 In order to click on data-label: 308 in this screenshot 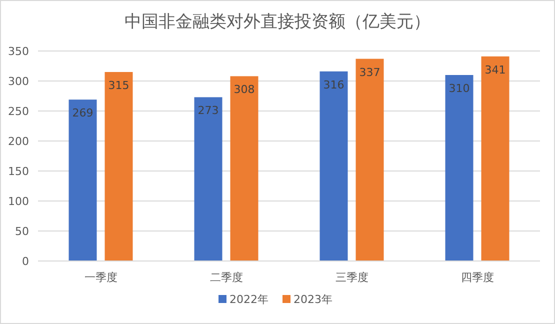, I will do `click(244, 89)`.